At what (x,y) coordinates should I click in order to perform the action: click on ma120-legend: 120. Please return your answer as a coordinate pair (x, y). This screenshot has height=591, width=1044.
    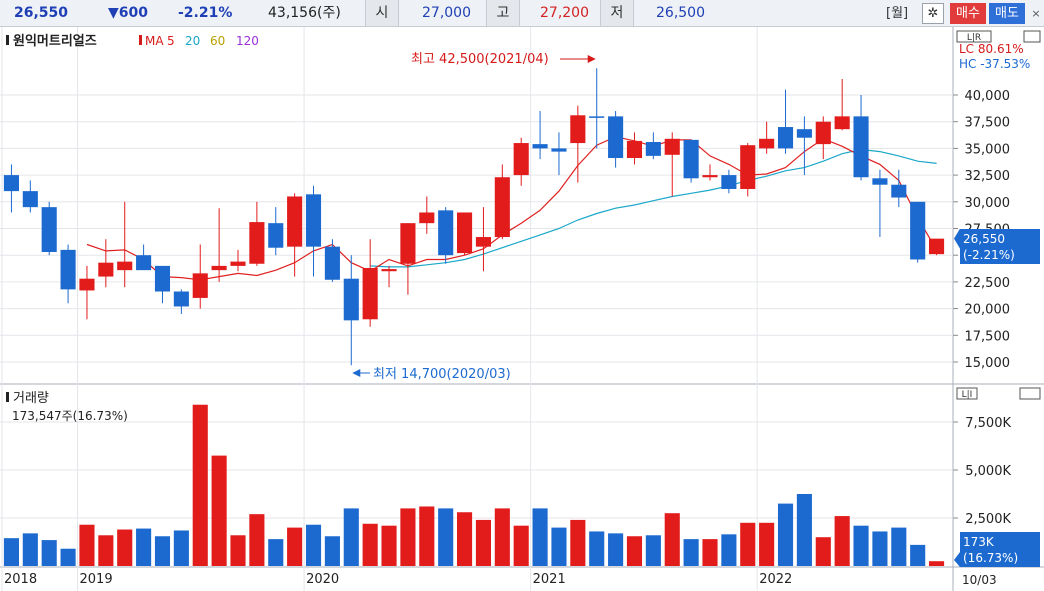
    Looking at the image, I should click on (247, 41).